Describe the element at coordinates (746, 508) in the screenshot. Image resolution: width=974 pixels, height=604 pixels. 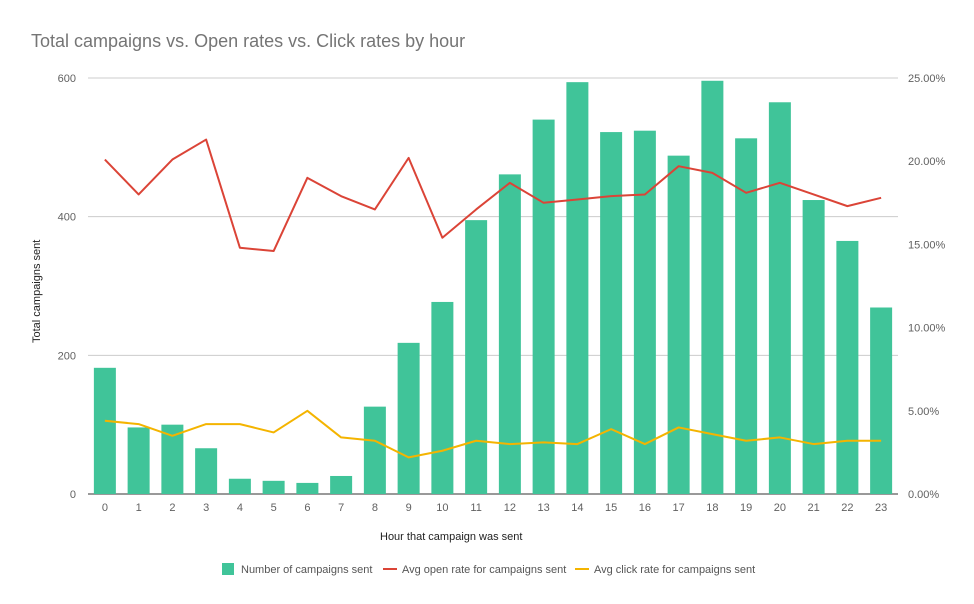
I see `x-tick-label: 19` at that location.